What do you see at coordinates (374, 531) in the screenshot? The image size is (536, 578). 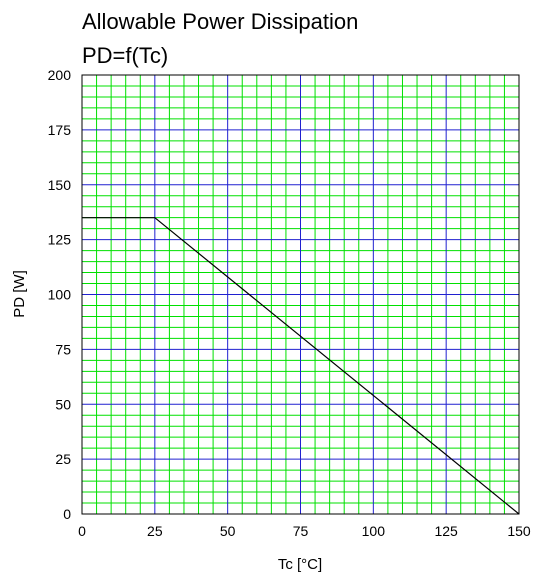 I see `x-tick-label: 100` at bounding box center [374, 531].